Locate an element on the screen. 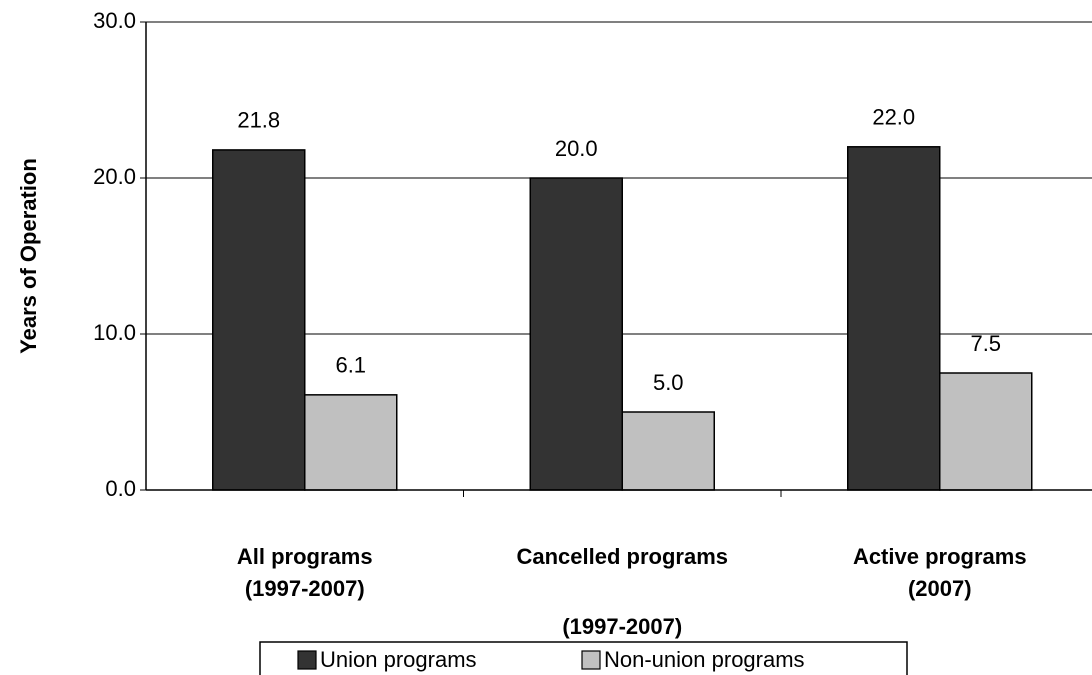  data-label: 20.0 is located at coordinates (576, 148).